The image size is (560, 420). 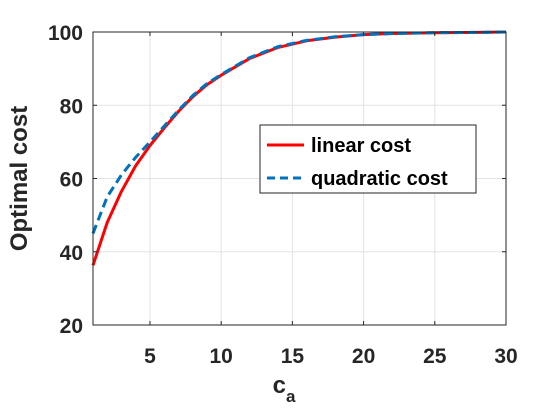 I want to click on x-tick-label: 20, so click(x=363, y=356).